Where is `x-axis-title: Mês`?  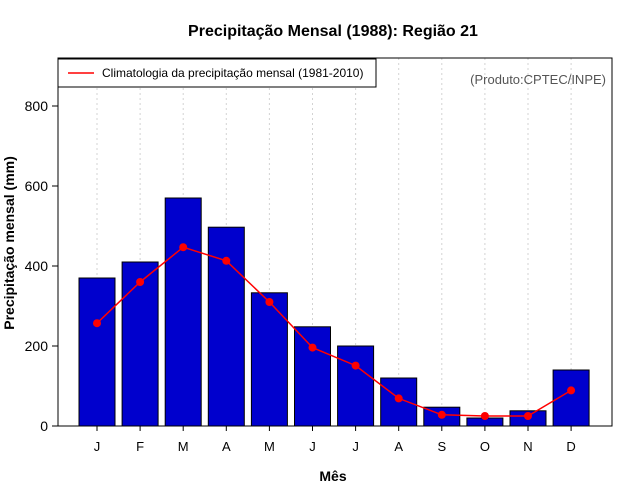
x-axis-title: Mês is located at coordinates (332, 476).